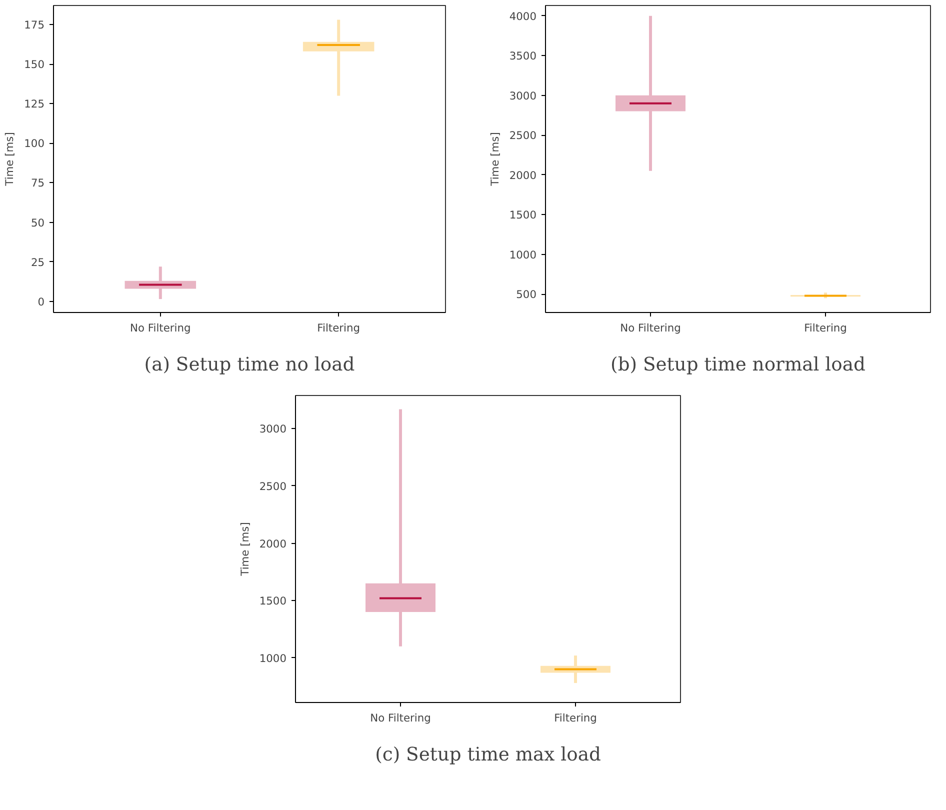  Describe the element at coordinates (37, 262) in the screenshot. I see `y-tick-label: 25` at that location.